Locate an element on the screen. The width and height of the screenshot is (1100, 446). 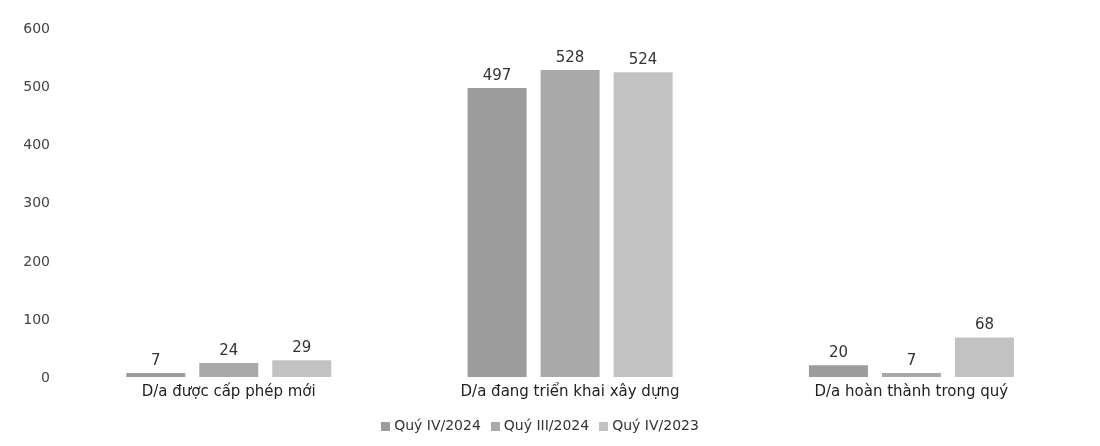
y-tick-label: 100 is located at coordinates (36, 318).